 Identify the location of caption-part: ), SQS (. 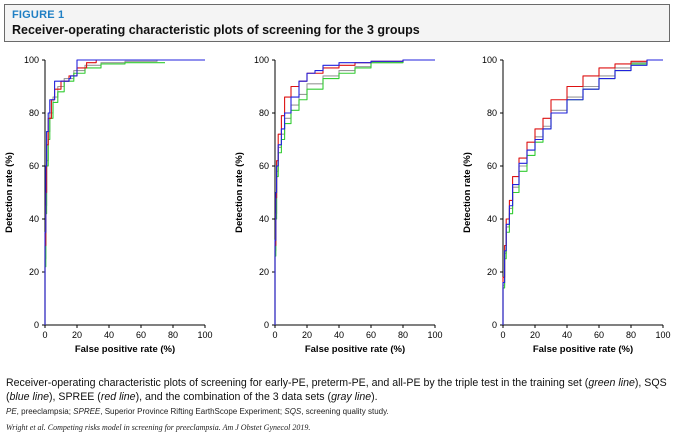
(336, 390).